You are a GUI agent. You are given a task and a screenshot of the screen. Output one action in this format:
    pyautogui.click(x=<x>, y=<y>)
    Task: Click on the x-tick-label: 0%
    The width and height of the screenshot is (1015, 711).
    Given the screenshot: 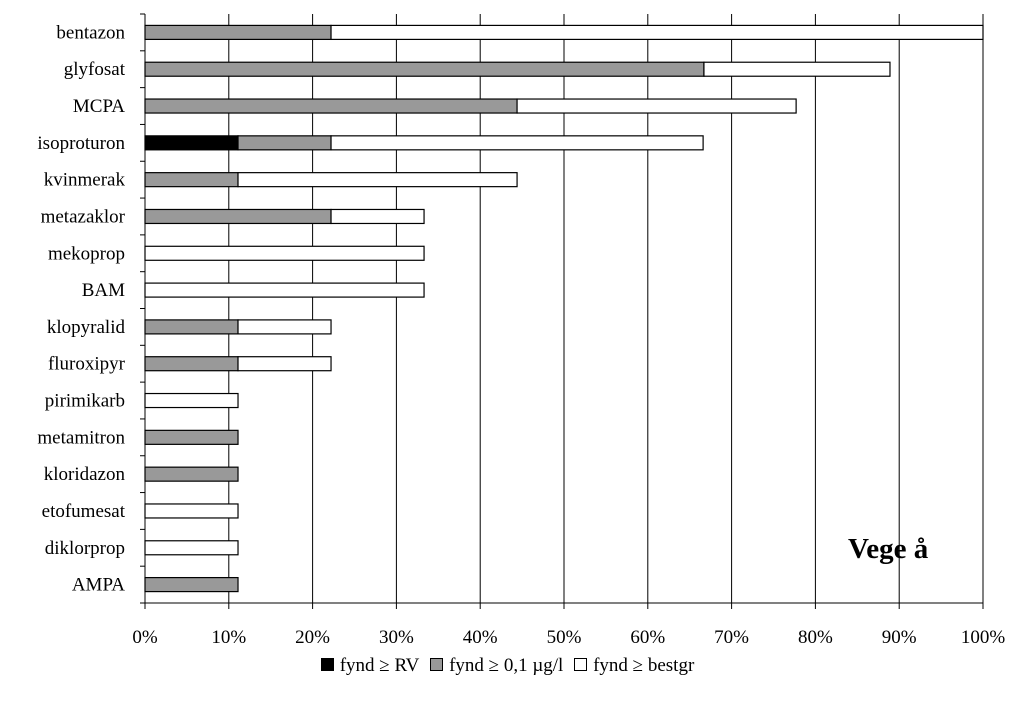 What is the action you would take?
    pyautogui.click(x=145, y=637)
    